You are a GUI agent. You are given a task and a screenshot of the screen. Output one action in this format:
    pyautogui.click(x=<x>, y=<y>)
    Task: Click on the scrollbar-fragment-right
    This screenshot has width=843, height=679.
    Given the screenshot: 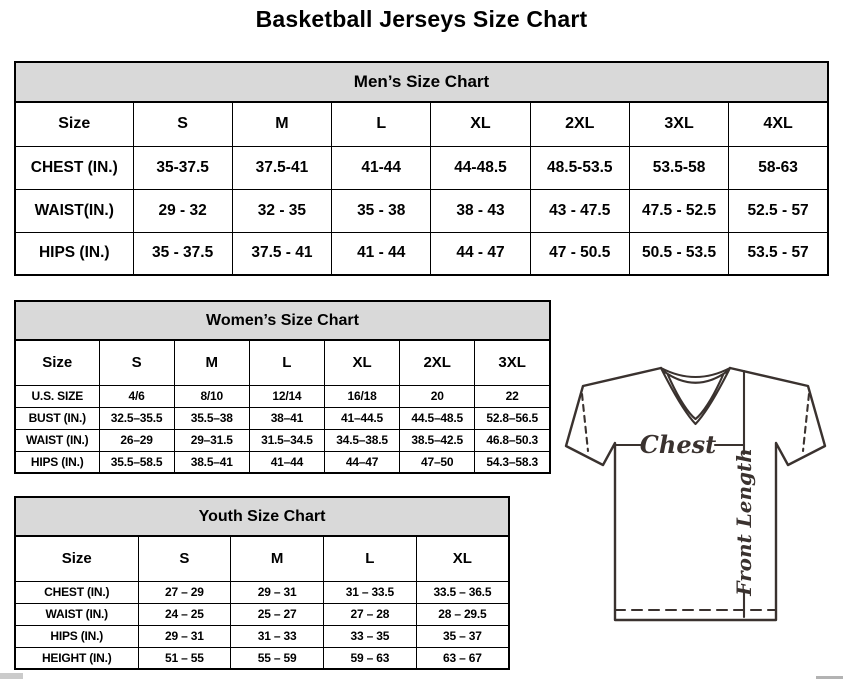 What is the action you would take?
    pyautogui.click(x=829, y=677)
    